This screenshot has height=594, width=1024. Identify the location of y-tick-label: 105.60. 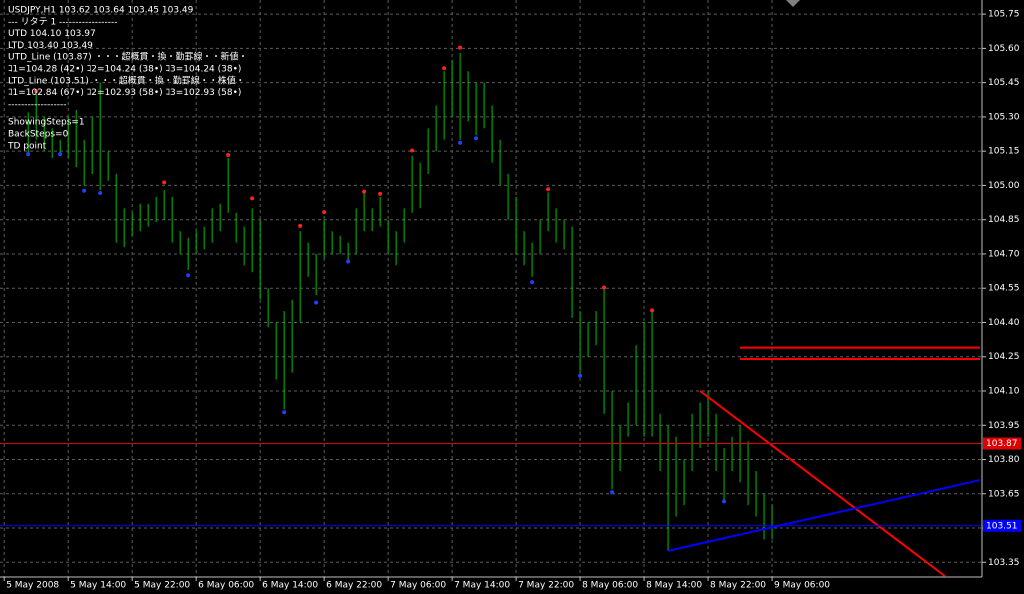
(1004, 49).